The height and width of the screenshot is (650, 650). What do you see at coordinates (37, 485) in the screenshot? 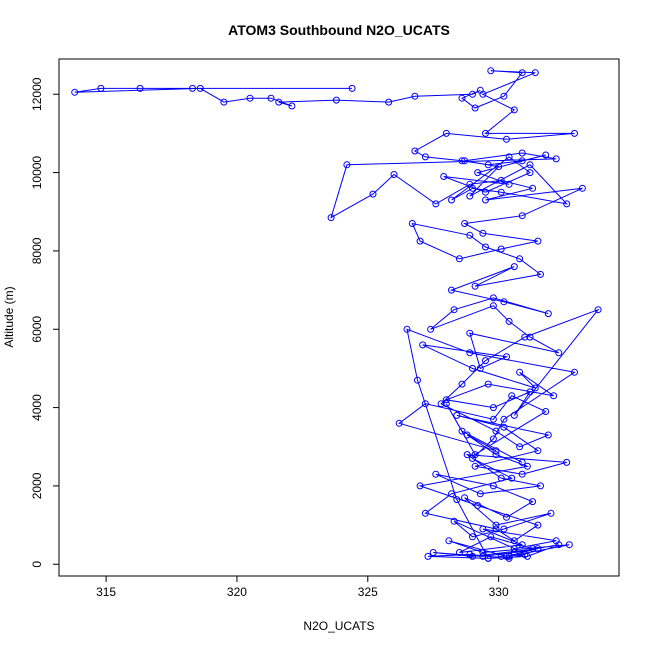
I see `y-tick-label: 2000` at bounding box center [37, 485].